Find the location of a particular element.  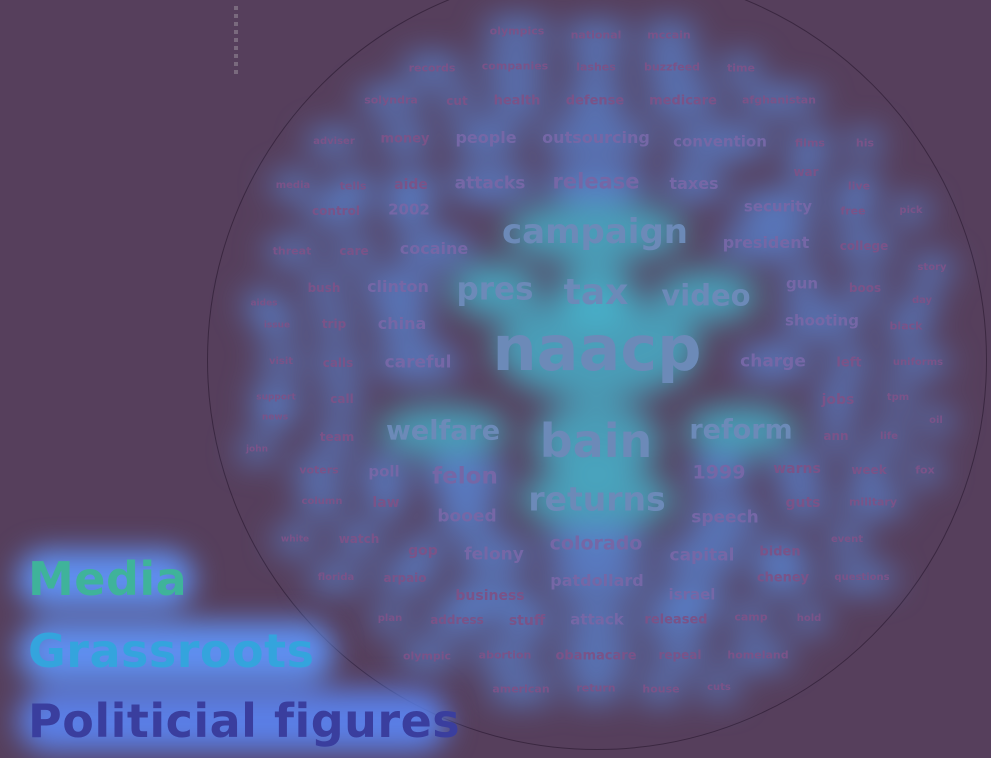

cloud-word: calls is located at coordinates (338, 363).